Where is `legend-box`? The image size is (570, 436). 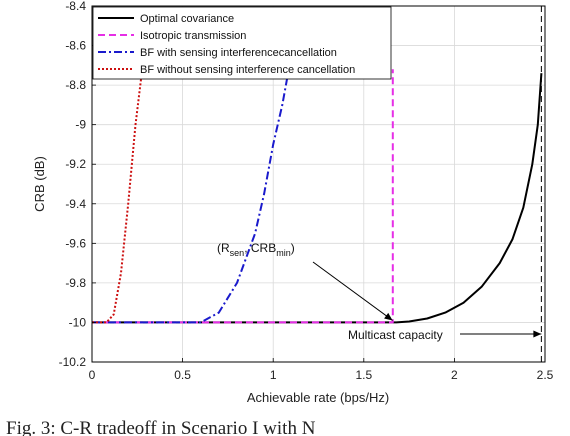
legend-box is located at coordinates (242, 43).